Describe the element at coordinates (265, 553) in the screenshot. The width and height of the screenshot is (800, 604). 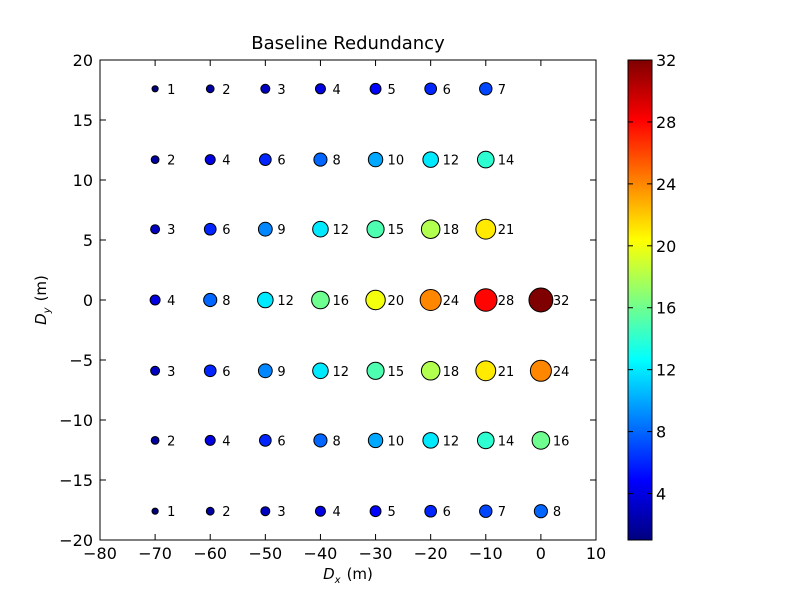
I see `x-tick-label: −50` at that location.